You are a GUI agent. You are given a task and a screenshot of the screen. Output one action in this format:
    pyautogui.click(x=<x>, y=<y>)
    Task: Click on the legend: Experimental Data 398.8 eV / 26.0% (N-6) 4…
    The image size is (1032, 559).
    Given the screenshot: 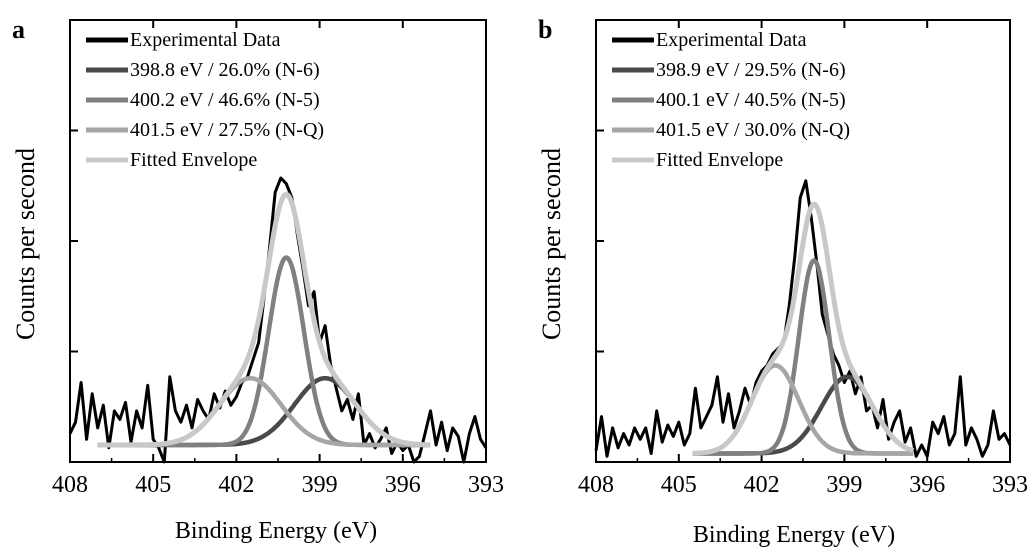 What is the action you would take?
    pyautogui.click(x=205, y=100)
    